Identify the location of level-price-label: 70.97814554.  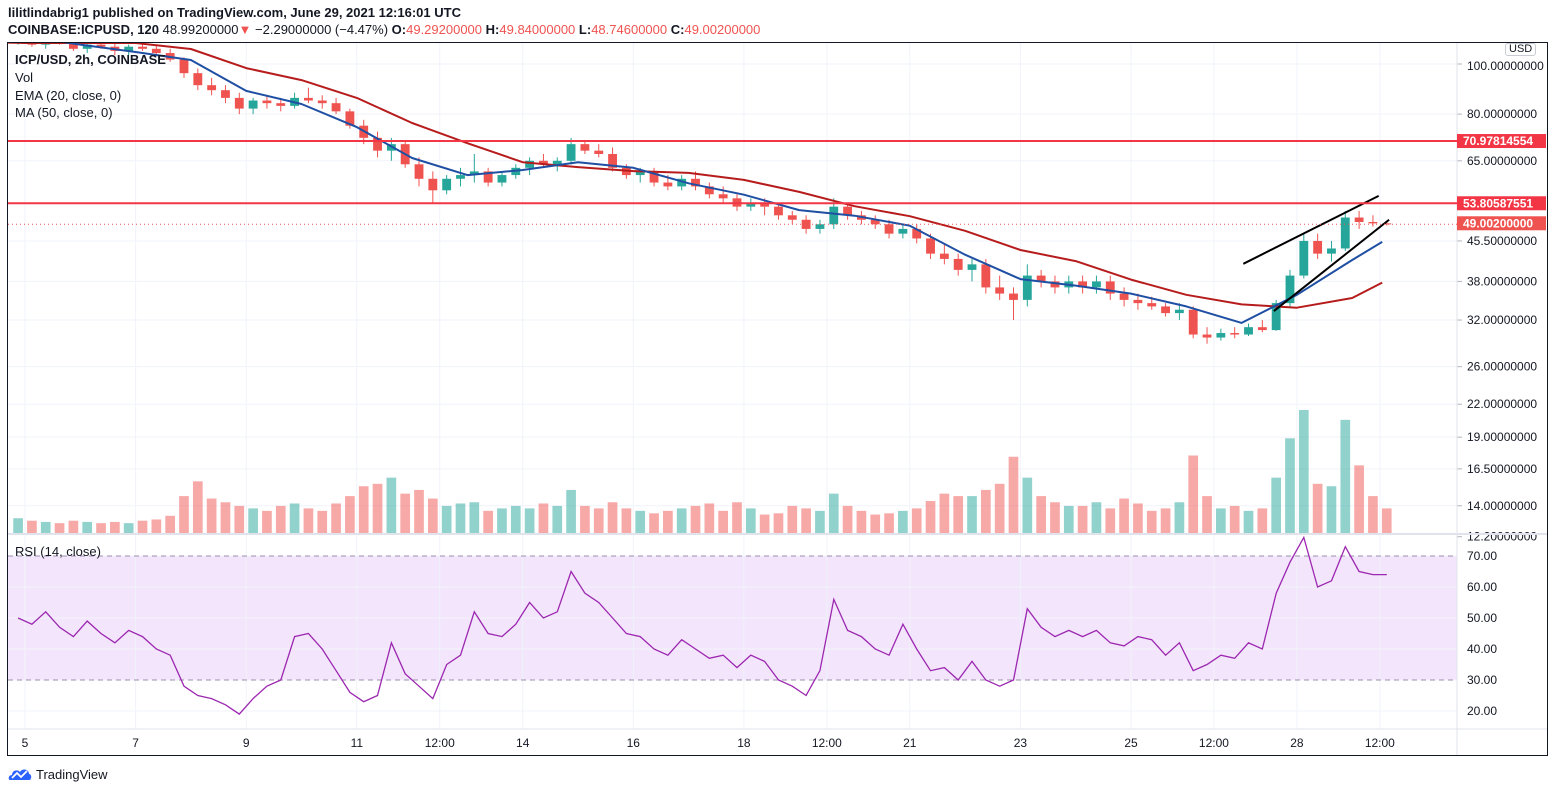
(1498, 141).